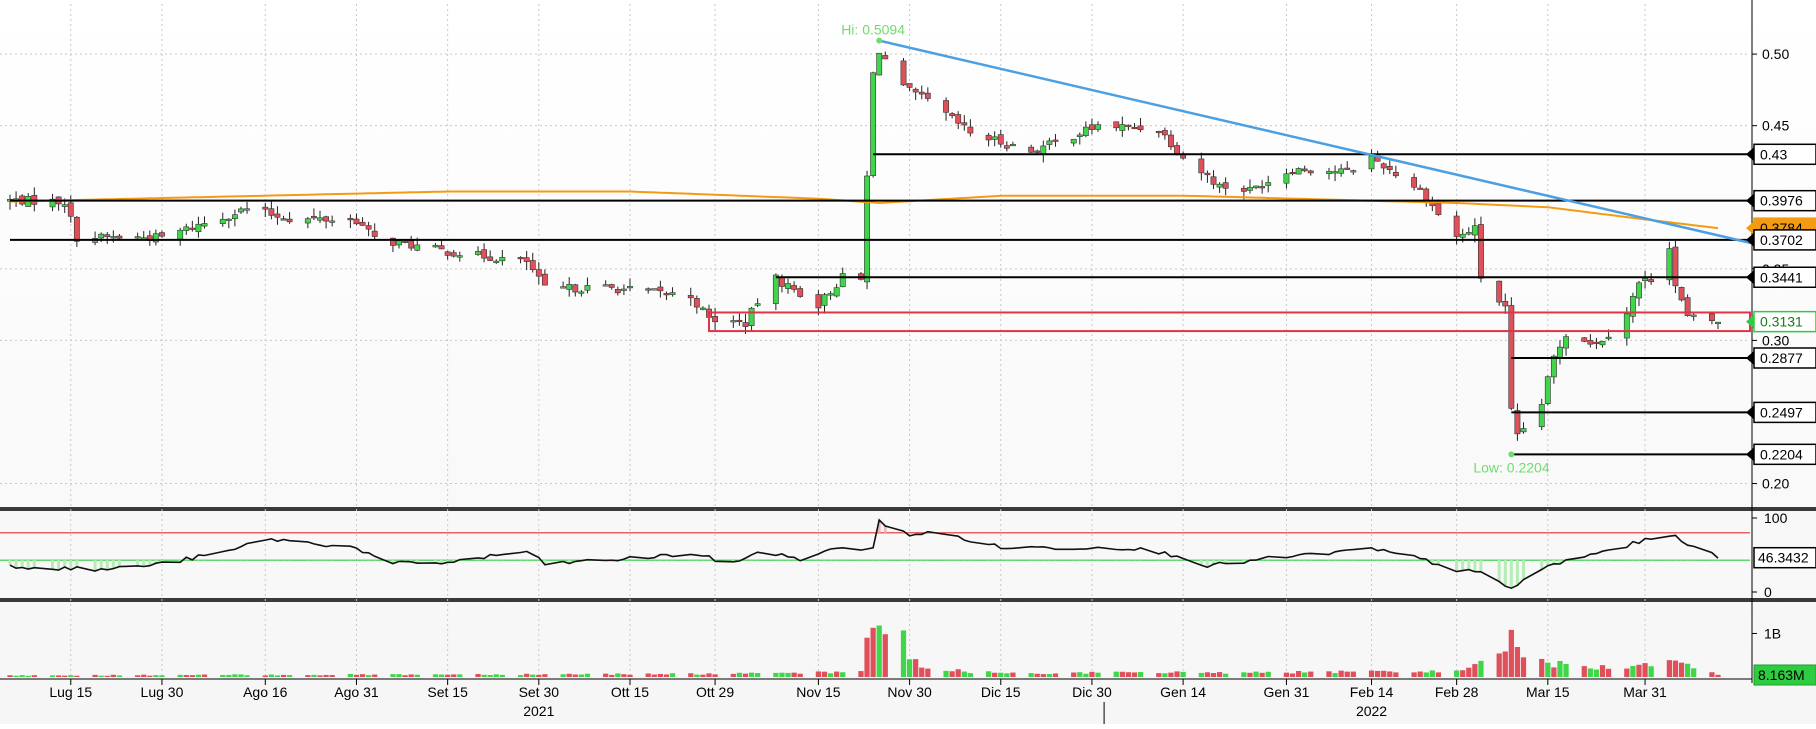 The height and width of the screenshot is (729, 1816). What do you see at coordinates (873, 30) in the screenshot?
I see `hi-label: Hi: 0.5094` at bounding box center [873, 30].